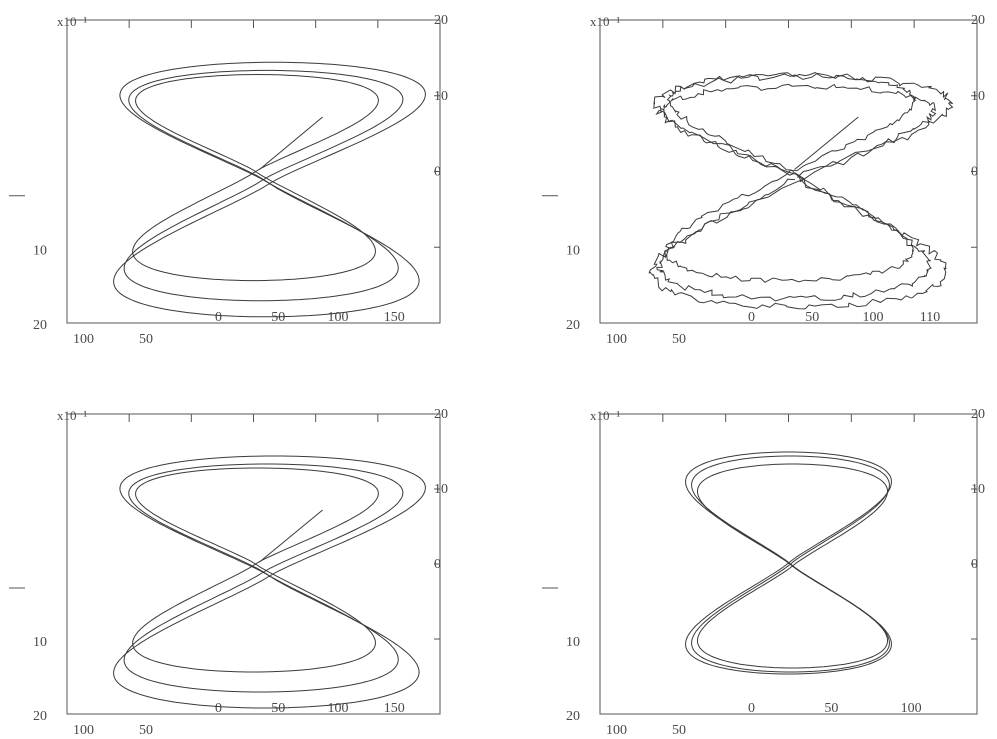 This screenshot has width=997, height=739. Describe the element at coordinates (930, 317) in the screenshot. I see `bottom-tick-label: 110` at that location.